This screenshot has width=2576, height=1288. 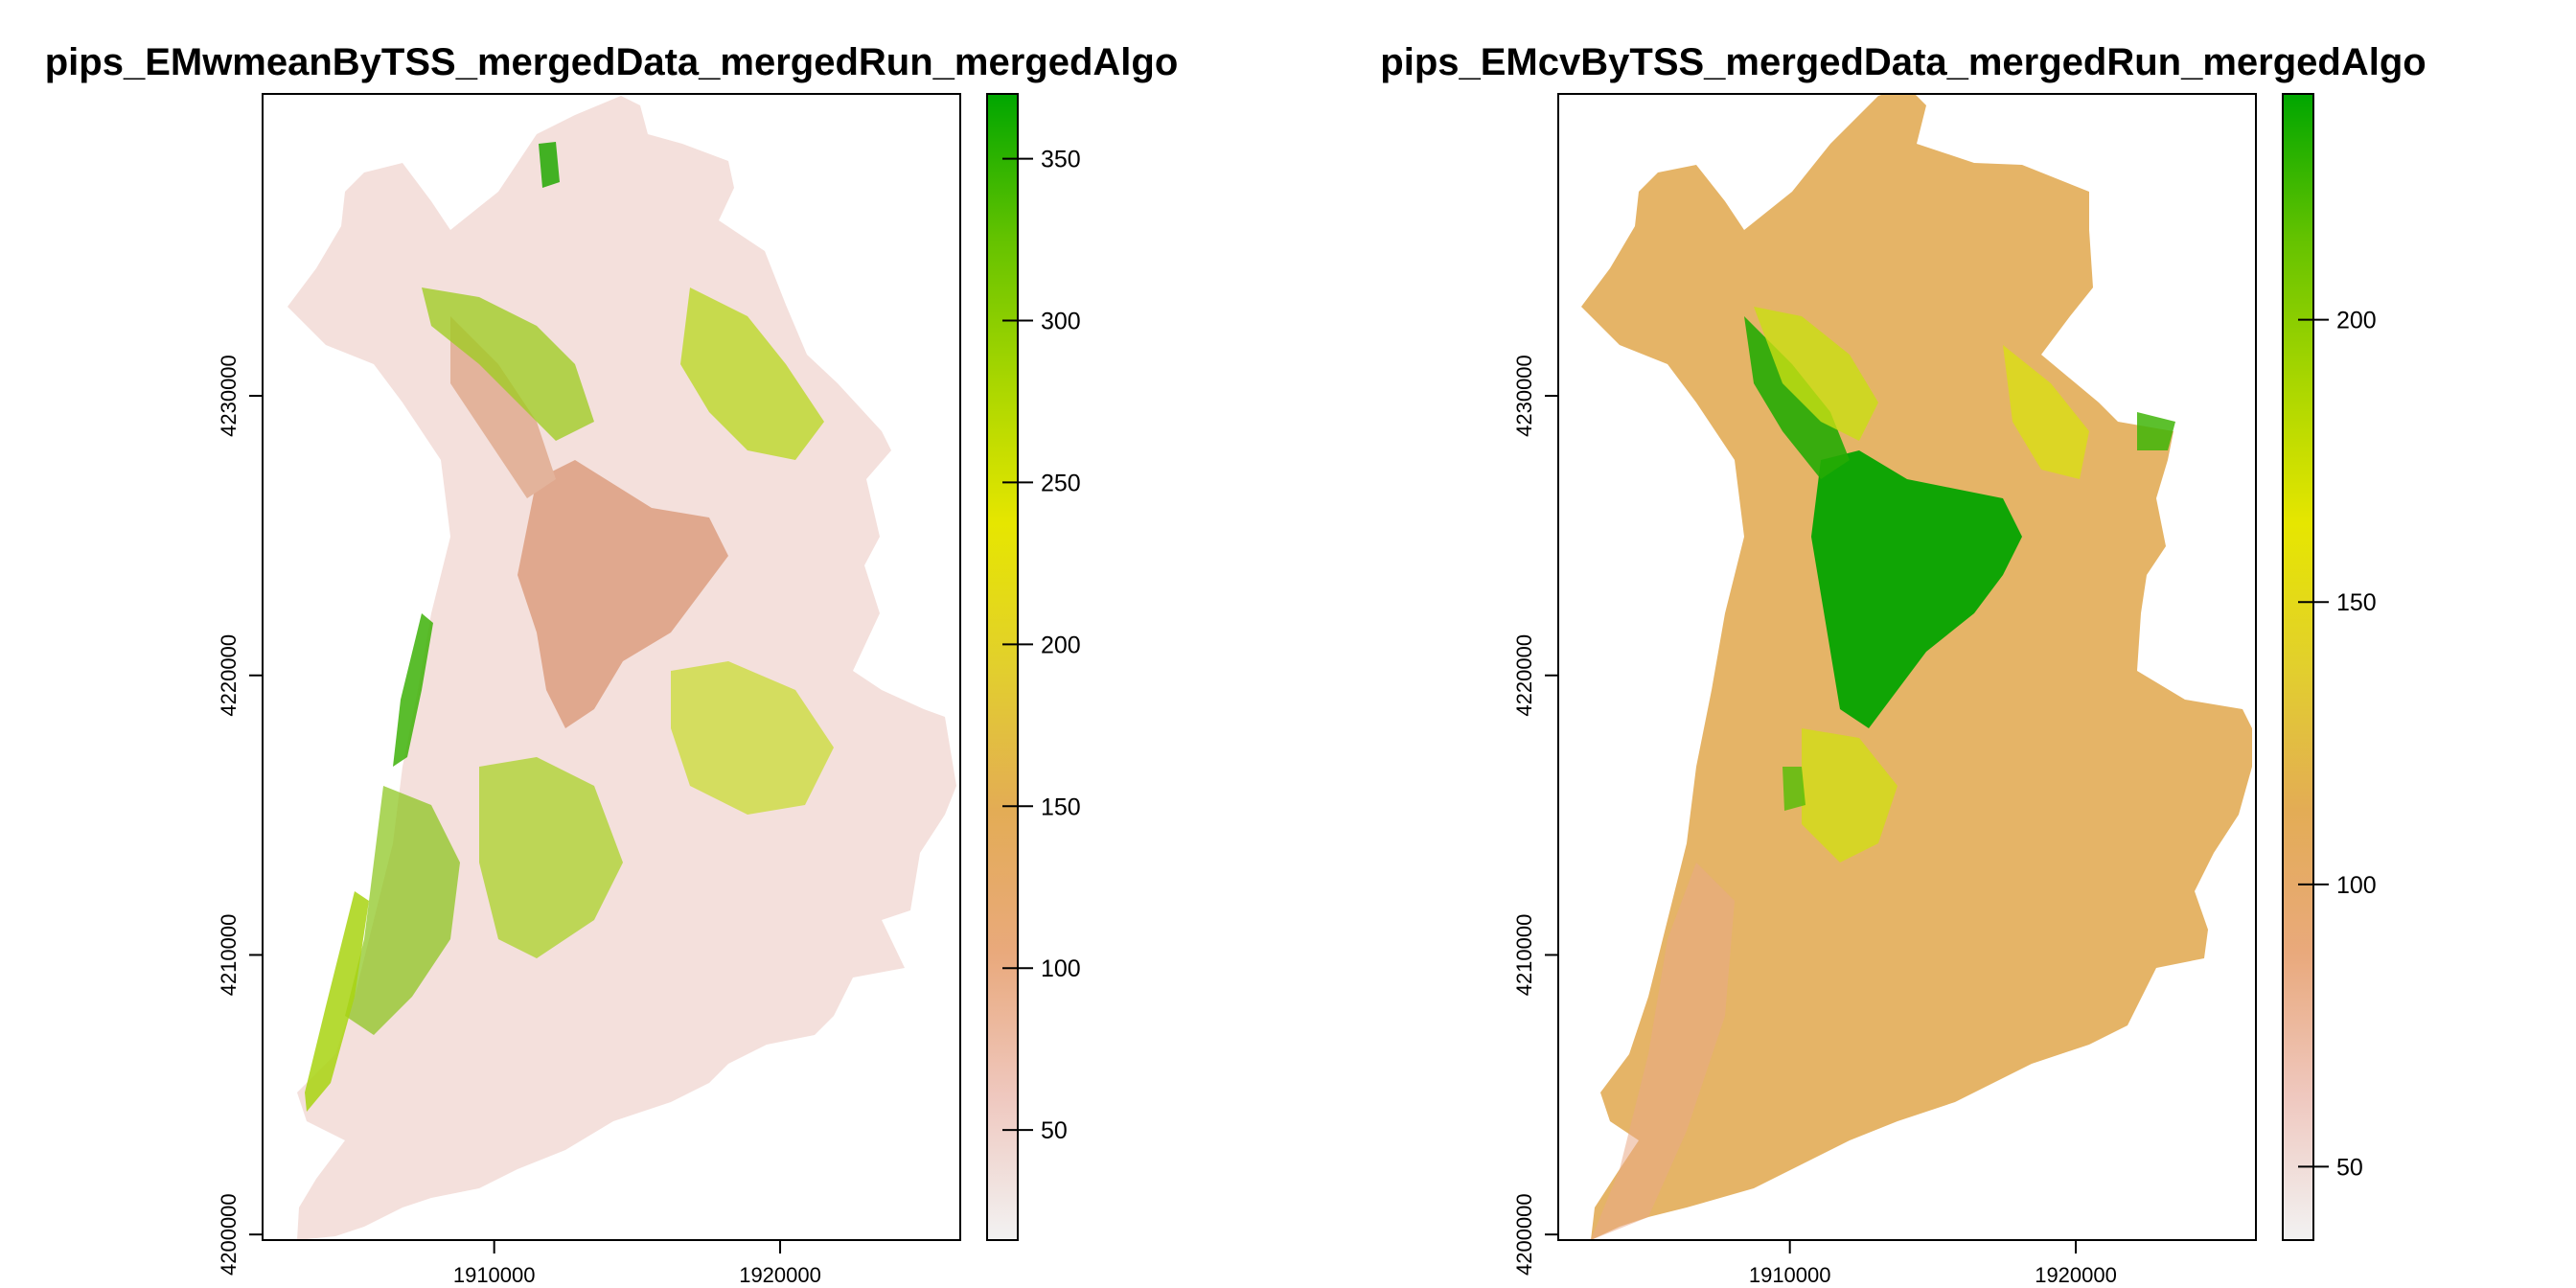 I want to click on colorbar-tick-label: 300, so click(x=1061, y=321).